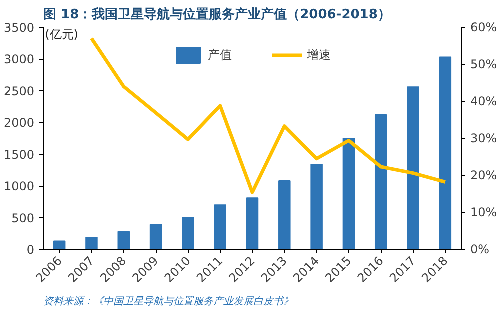  I want to click on y-tick-label: 2500, so click(19, 91).